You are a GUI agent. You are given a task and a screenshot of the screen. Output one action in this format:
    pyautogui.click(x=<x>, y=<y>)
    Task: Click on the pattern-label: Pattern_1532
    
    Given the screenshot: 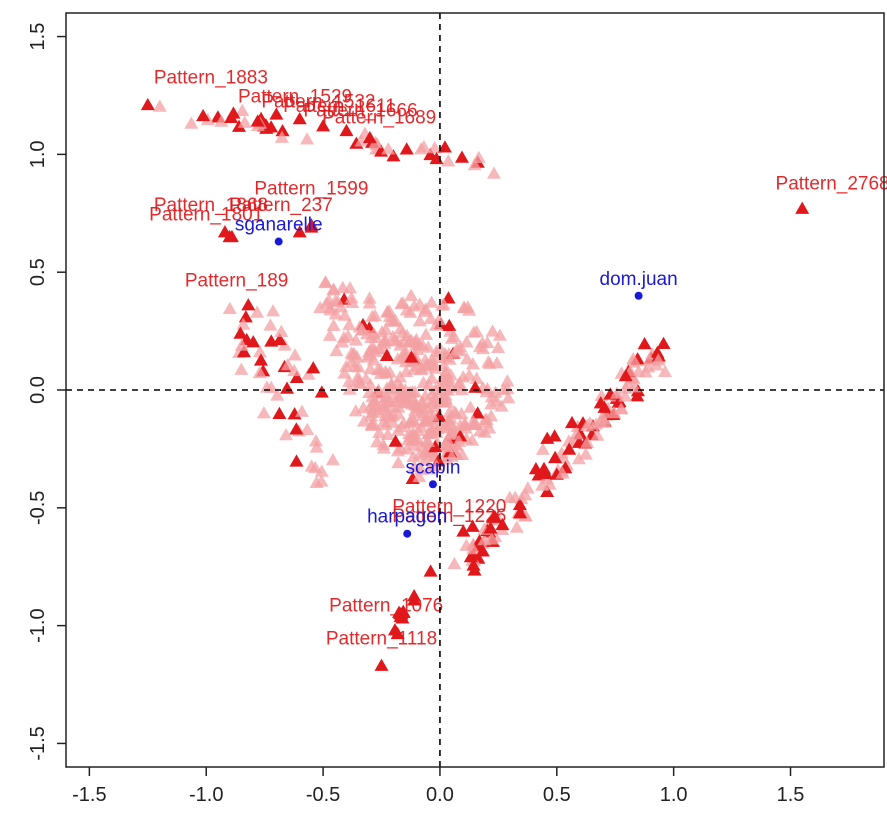 What is the action you would take?
    pyautogui.click(x=318, y=101)
    